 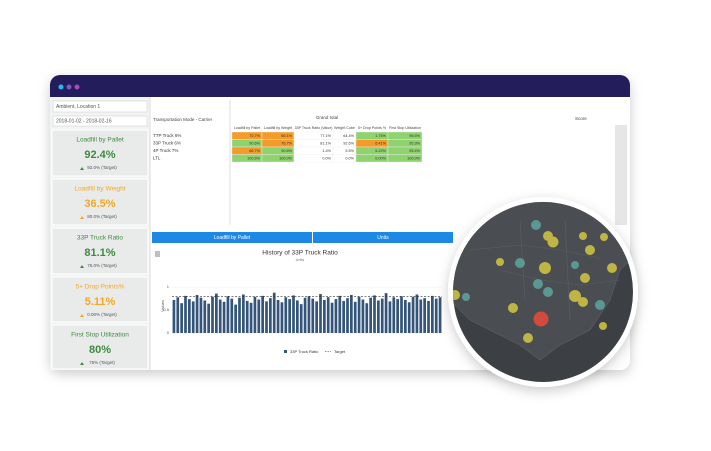 I want to click on kpi-target: 0.00% (Target), so click(x=102, y=314).